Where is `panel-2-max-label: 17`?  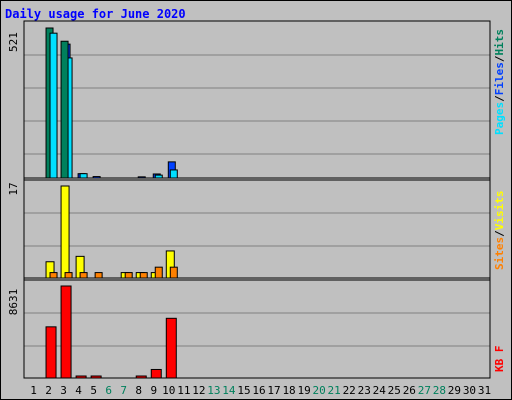
panel-2-max-label: 17 is located at coordinates (13, 188).